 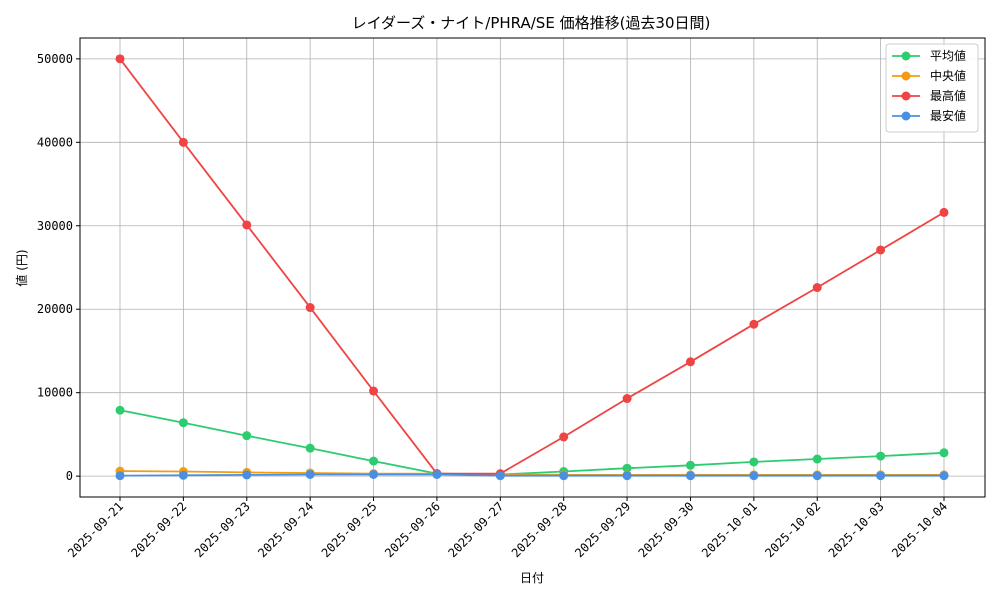 What do you see at coordinates (55, 393) in the screenshot?
I see `y-tick-label: 10000` at bounding box center [55, 393].